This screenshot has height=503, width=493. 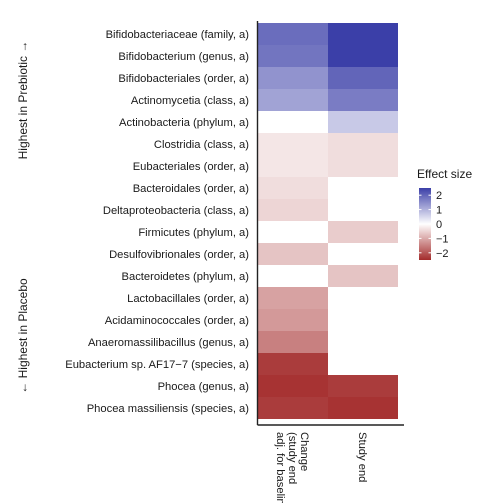 What do you see at coordinates (193, 233) in the screenshot?
I see `row-label: Firmicutes (phylum, a)` at bounding box center [193, 233].